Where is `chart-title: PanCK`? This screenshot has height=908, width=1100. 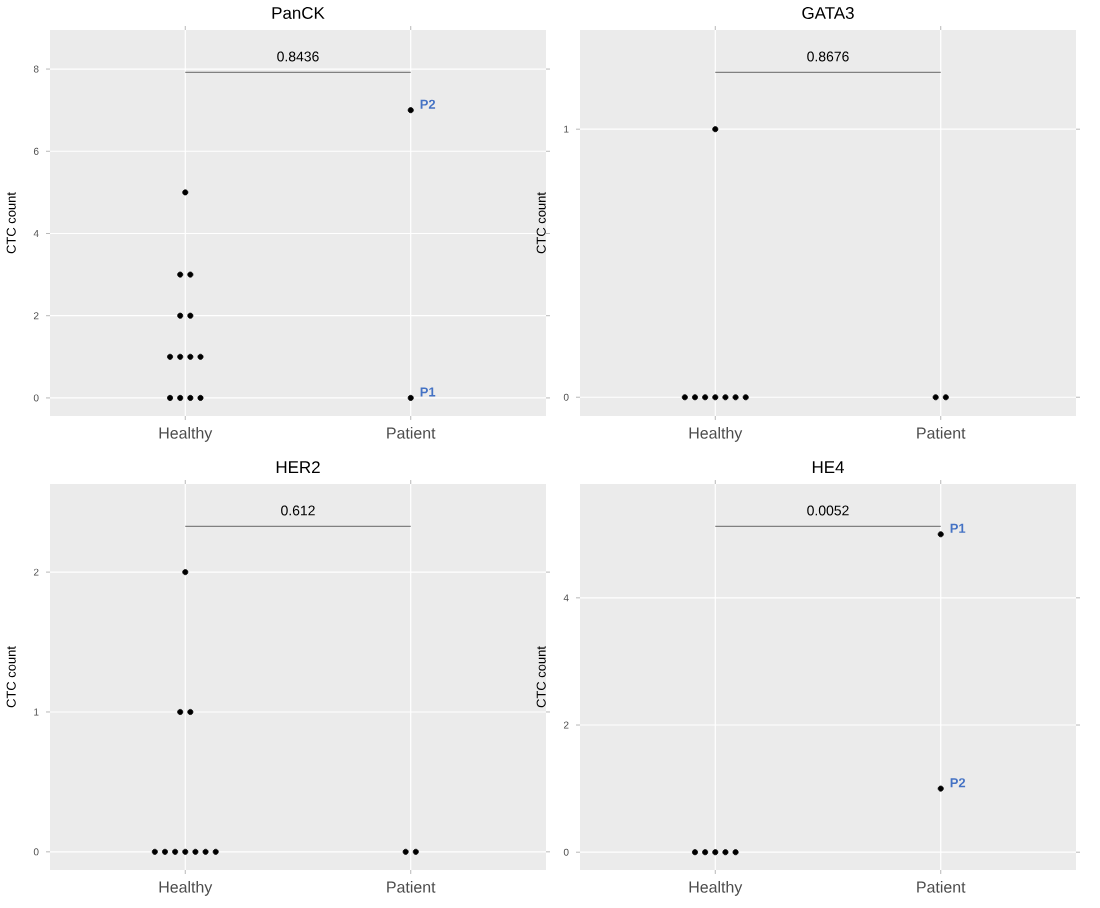 chart-title: PanCK is located at coordinates (298, 13).